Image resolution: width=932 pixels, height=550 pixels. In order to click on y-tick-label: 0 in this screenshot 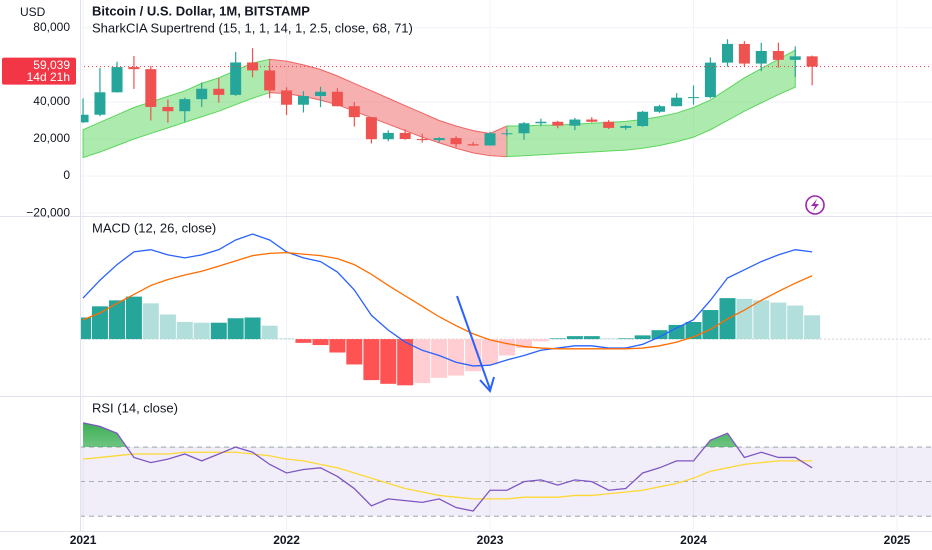, I will do `click(66, 175)`.